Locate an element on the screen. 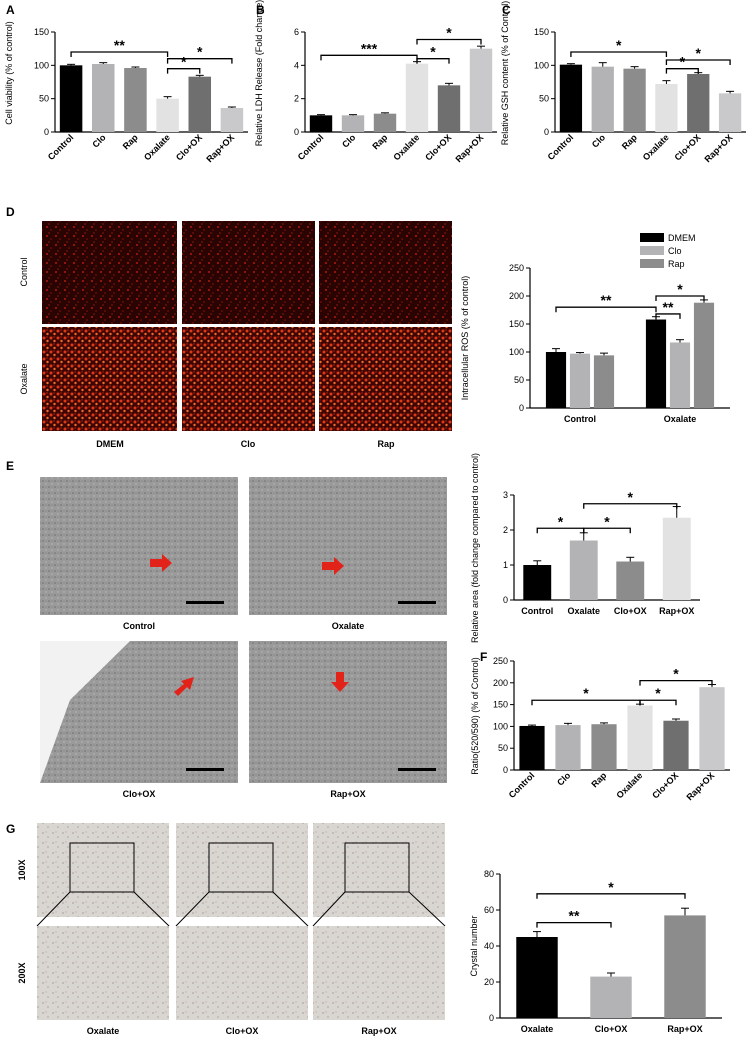 This screenshot has height=1041, width=750. y-tick-label: 1 is located at coordinates (505, 565).